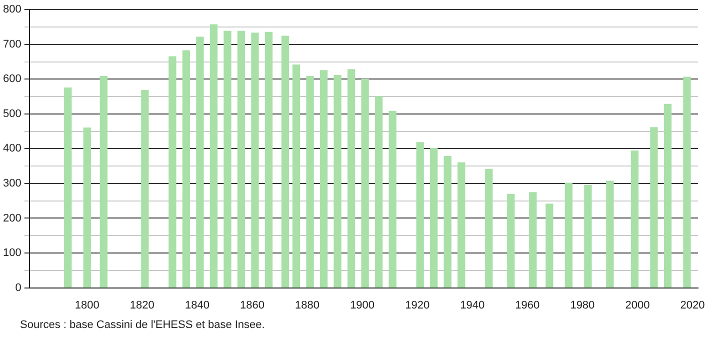  What do you see at coordinates (142, 305) in the screenshot?
I see `x-tick-label: 1820` at bounding box center [142, 305].